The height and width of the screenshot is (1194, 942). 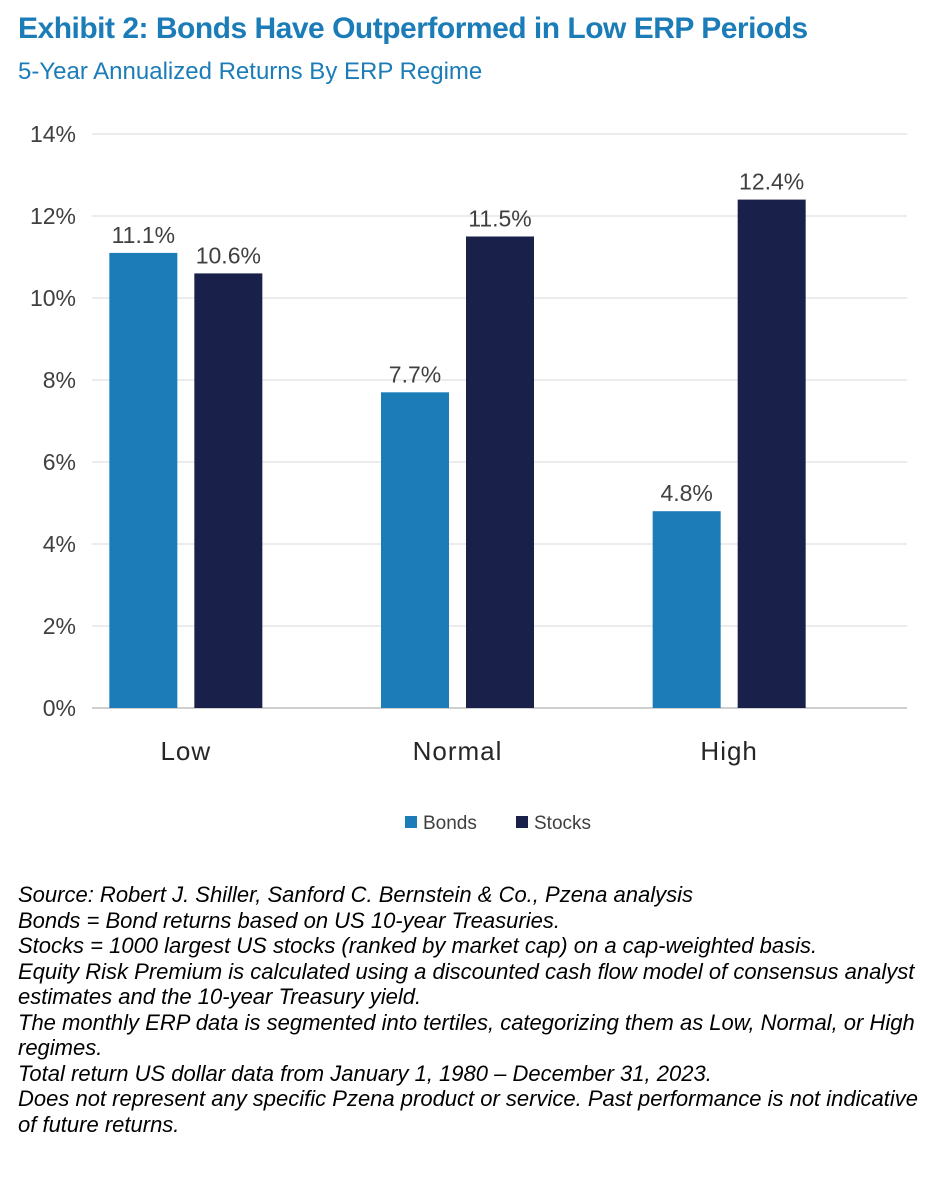 What do you see at coordinates (143, 480) in the screenshot?
I see `bar-bonds-low` at bounding box center [143, 480].